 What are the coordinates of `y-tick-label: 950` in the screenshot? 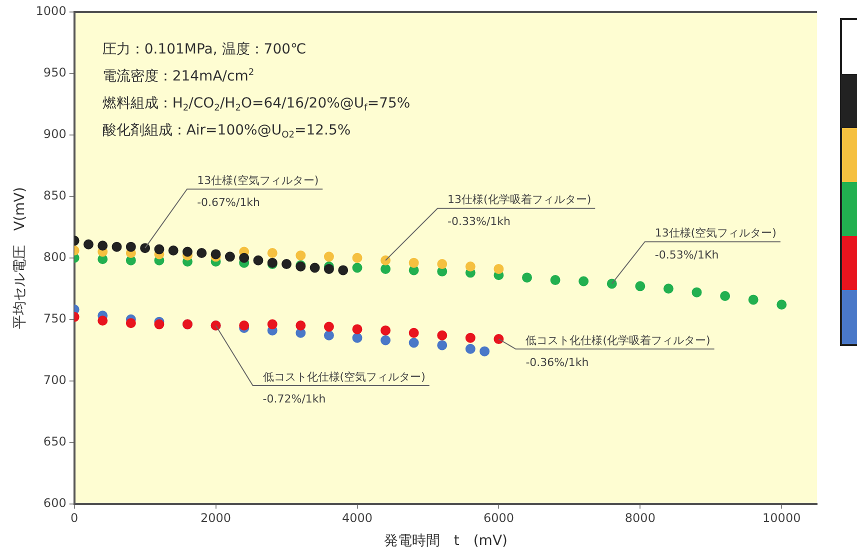 It's located at (54, 73).